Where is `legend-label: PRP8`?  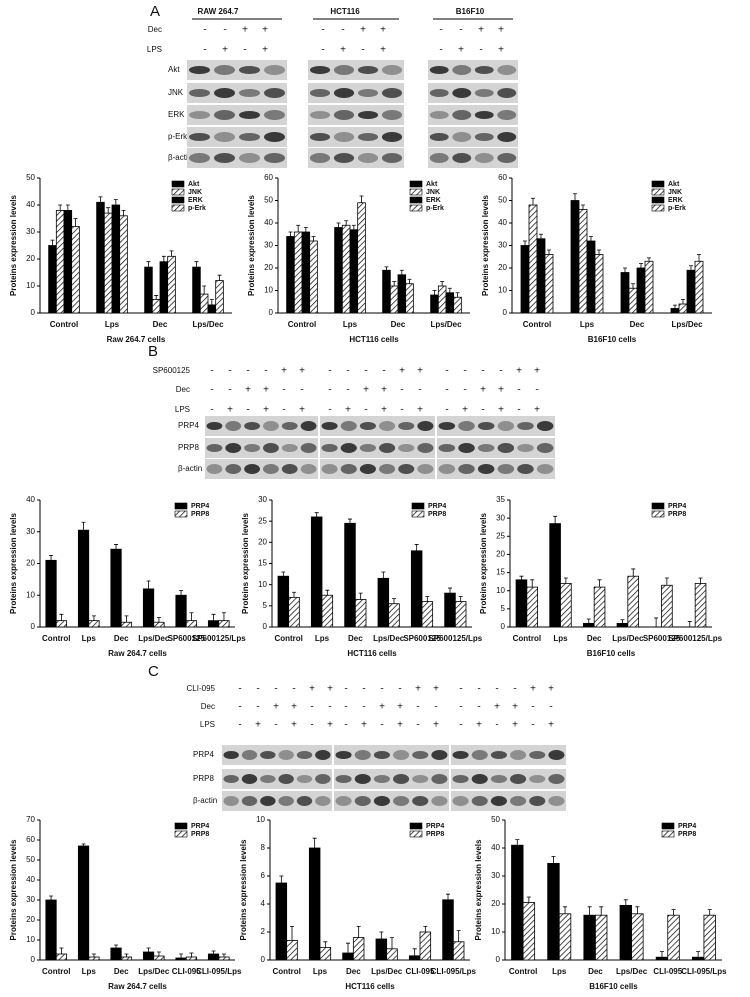
legend-label: PRP8 is located at coordinates (200, 834).